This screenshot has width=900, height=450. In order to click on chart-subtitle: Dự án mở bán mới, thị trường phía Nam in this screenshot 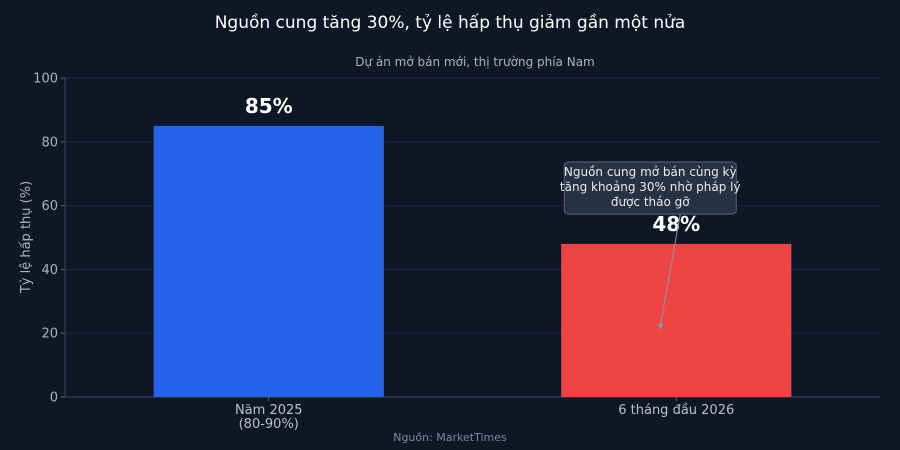, I will do `click(475, 62)`.